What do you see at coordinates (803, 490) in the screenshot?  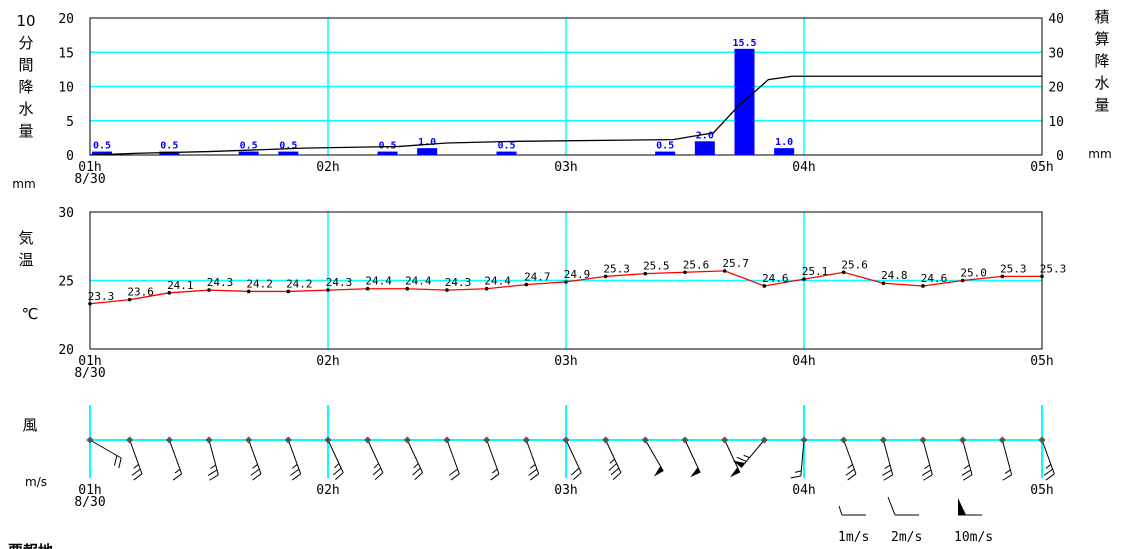 I see `x-tick-label: 04h` at bounding box center [803, 490].